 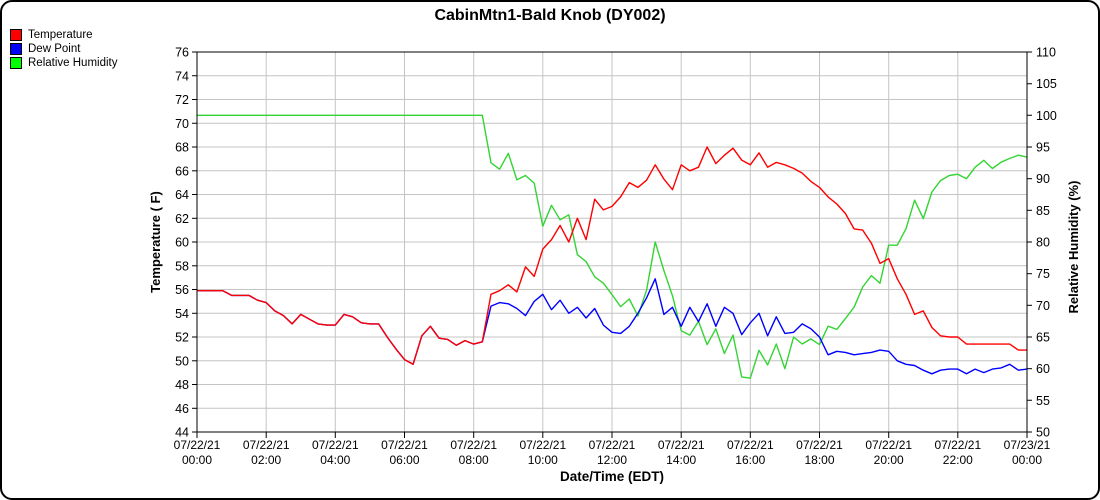 I want to click on x-tick-label-time: 16:00, so click(x=750, y=460).